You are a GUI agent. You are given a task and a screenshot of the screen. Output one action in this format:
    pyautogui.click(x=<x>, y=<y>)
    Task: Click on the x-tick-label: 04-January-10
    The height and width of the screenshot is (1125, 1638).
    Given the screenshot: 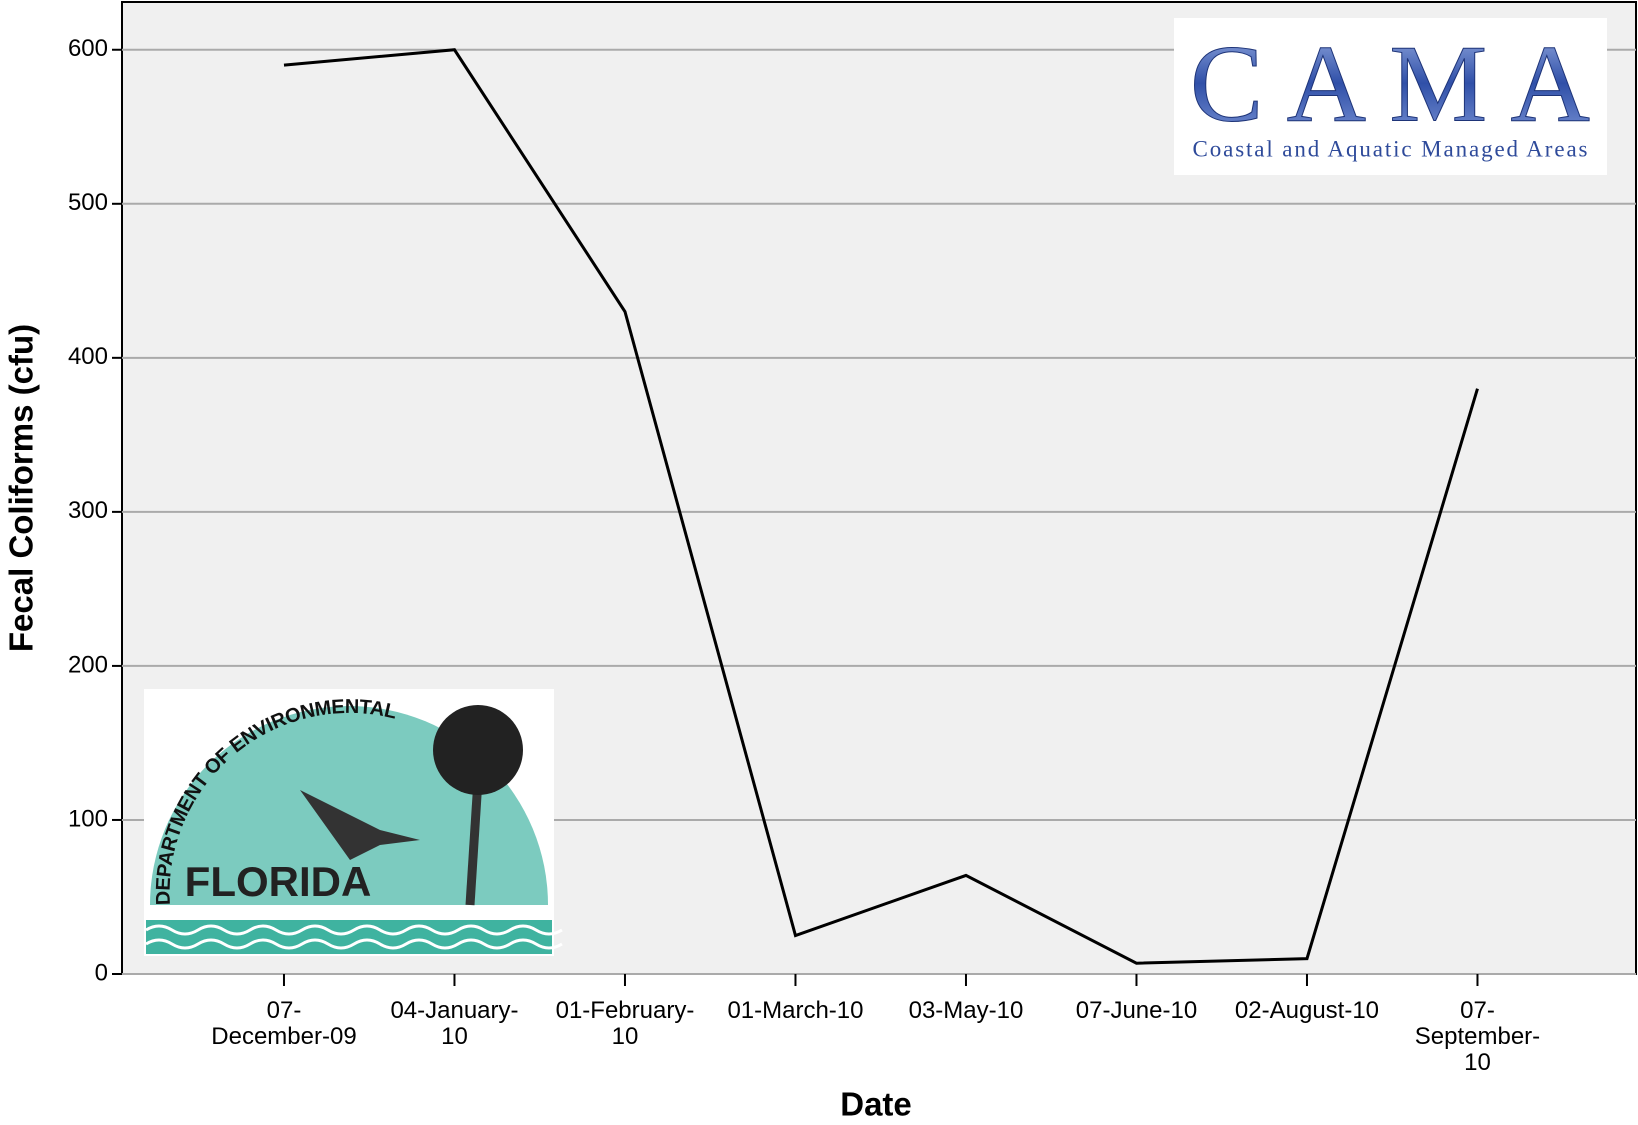 What is the action you would take?
    pyautogui.click(x=454, y=1023)
    